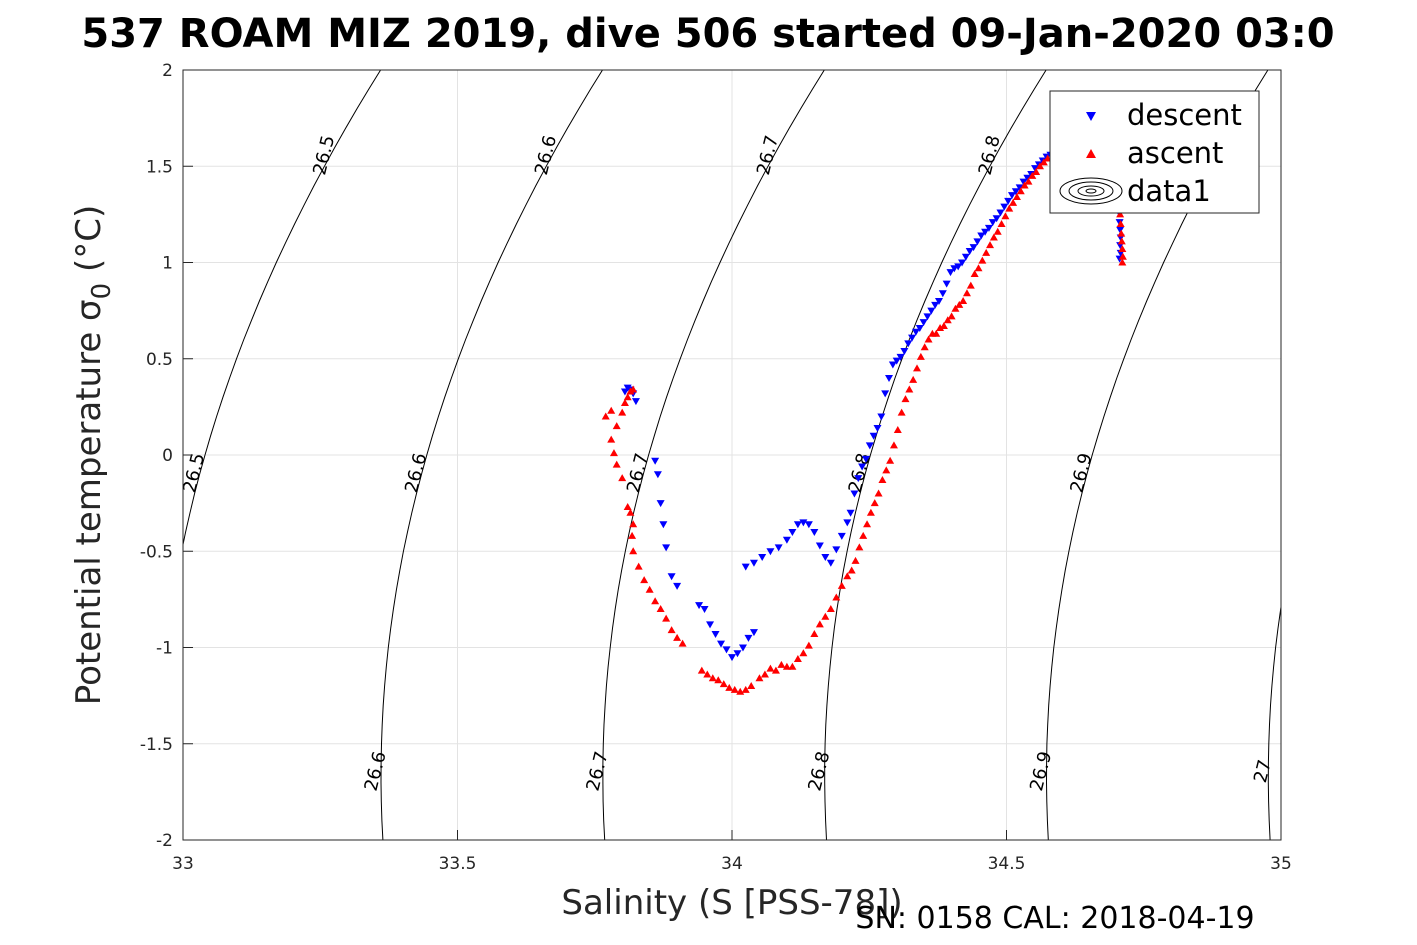 This screenshot has height=945, width=1417. Describe the element at coordinates (1175, 153) in the screenshot. I see `legend-ascent-label: ascent` at that location.